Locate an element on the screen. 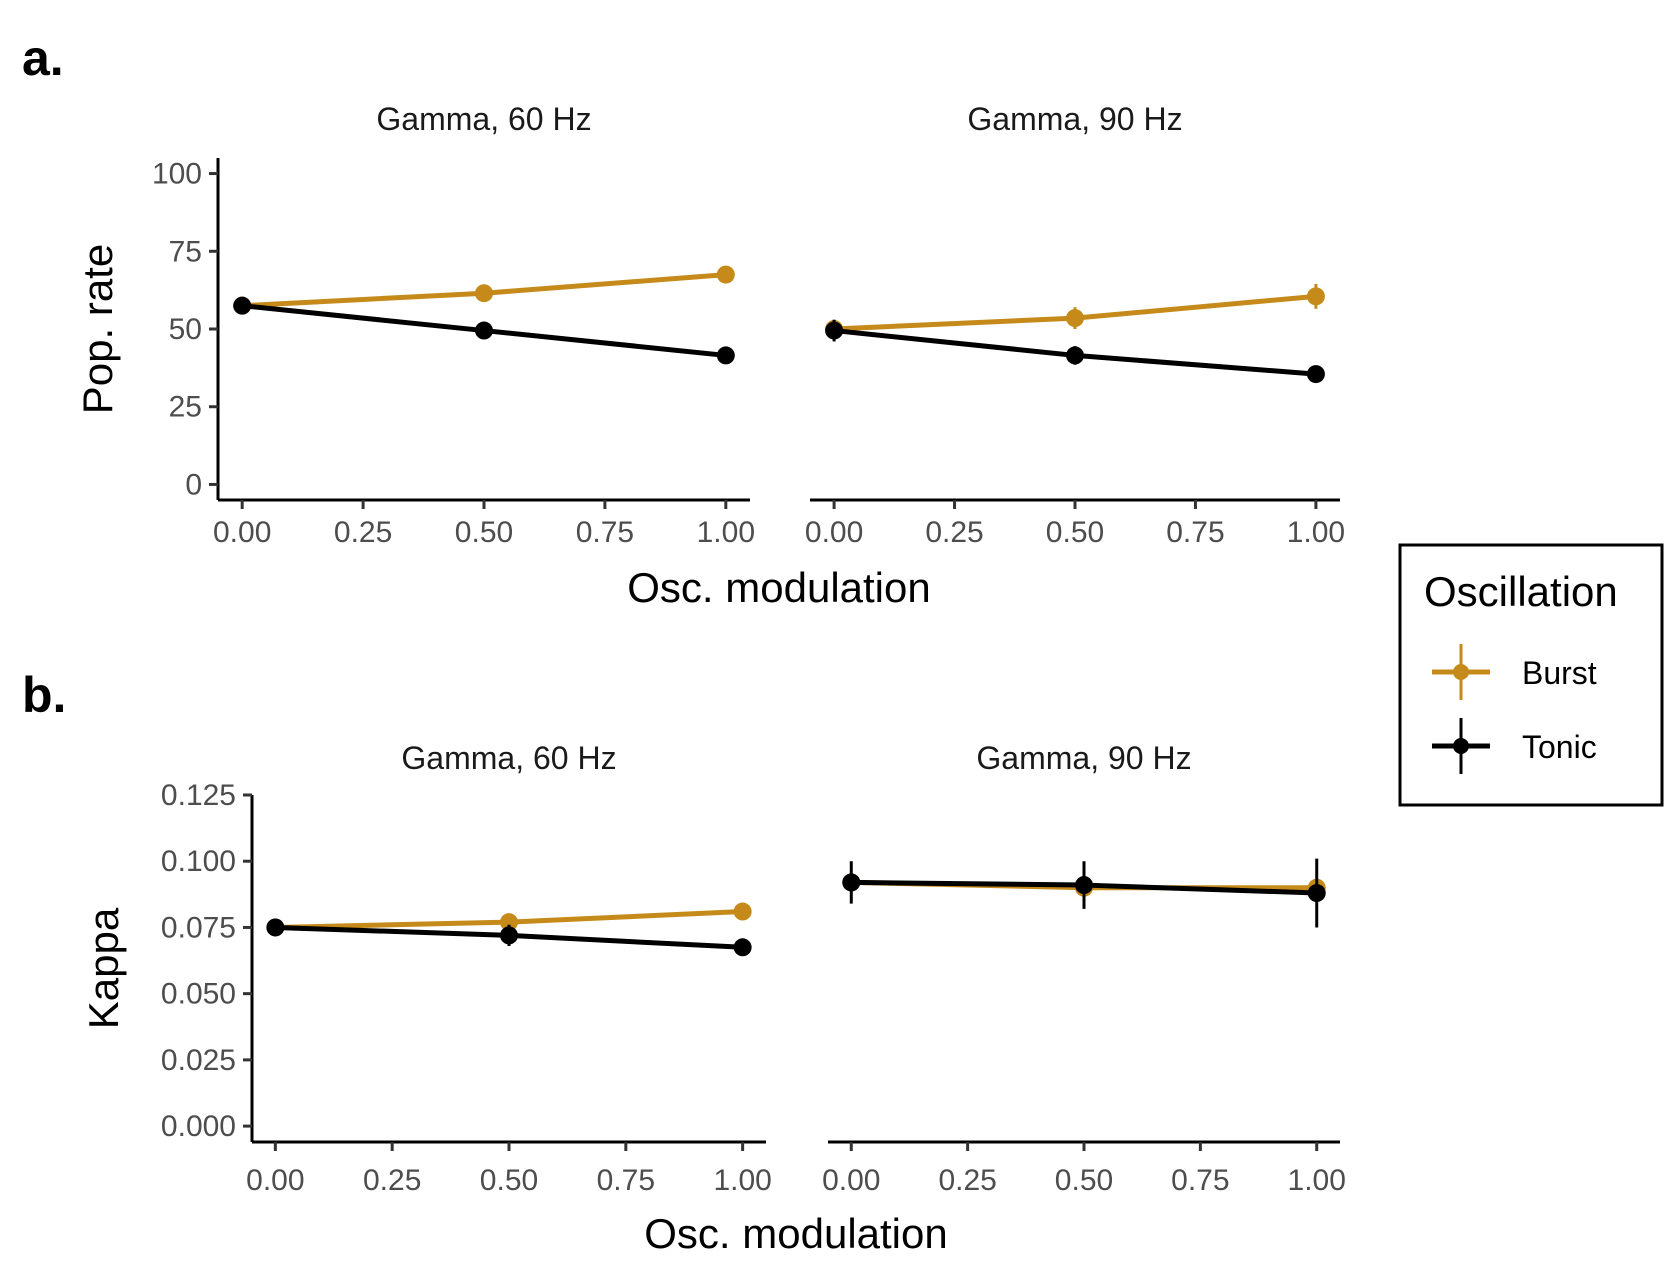 The height and width of the screenshot is (1265, 1680). legend-box is located at coordinates (1531, 675).